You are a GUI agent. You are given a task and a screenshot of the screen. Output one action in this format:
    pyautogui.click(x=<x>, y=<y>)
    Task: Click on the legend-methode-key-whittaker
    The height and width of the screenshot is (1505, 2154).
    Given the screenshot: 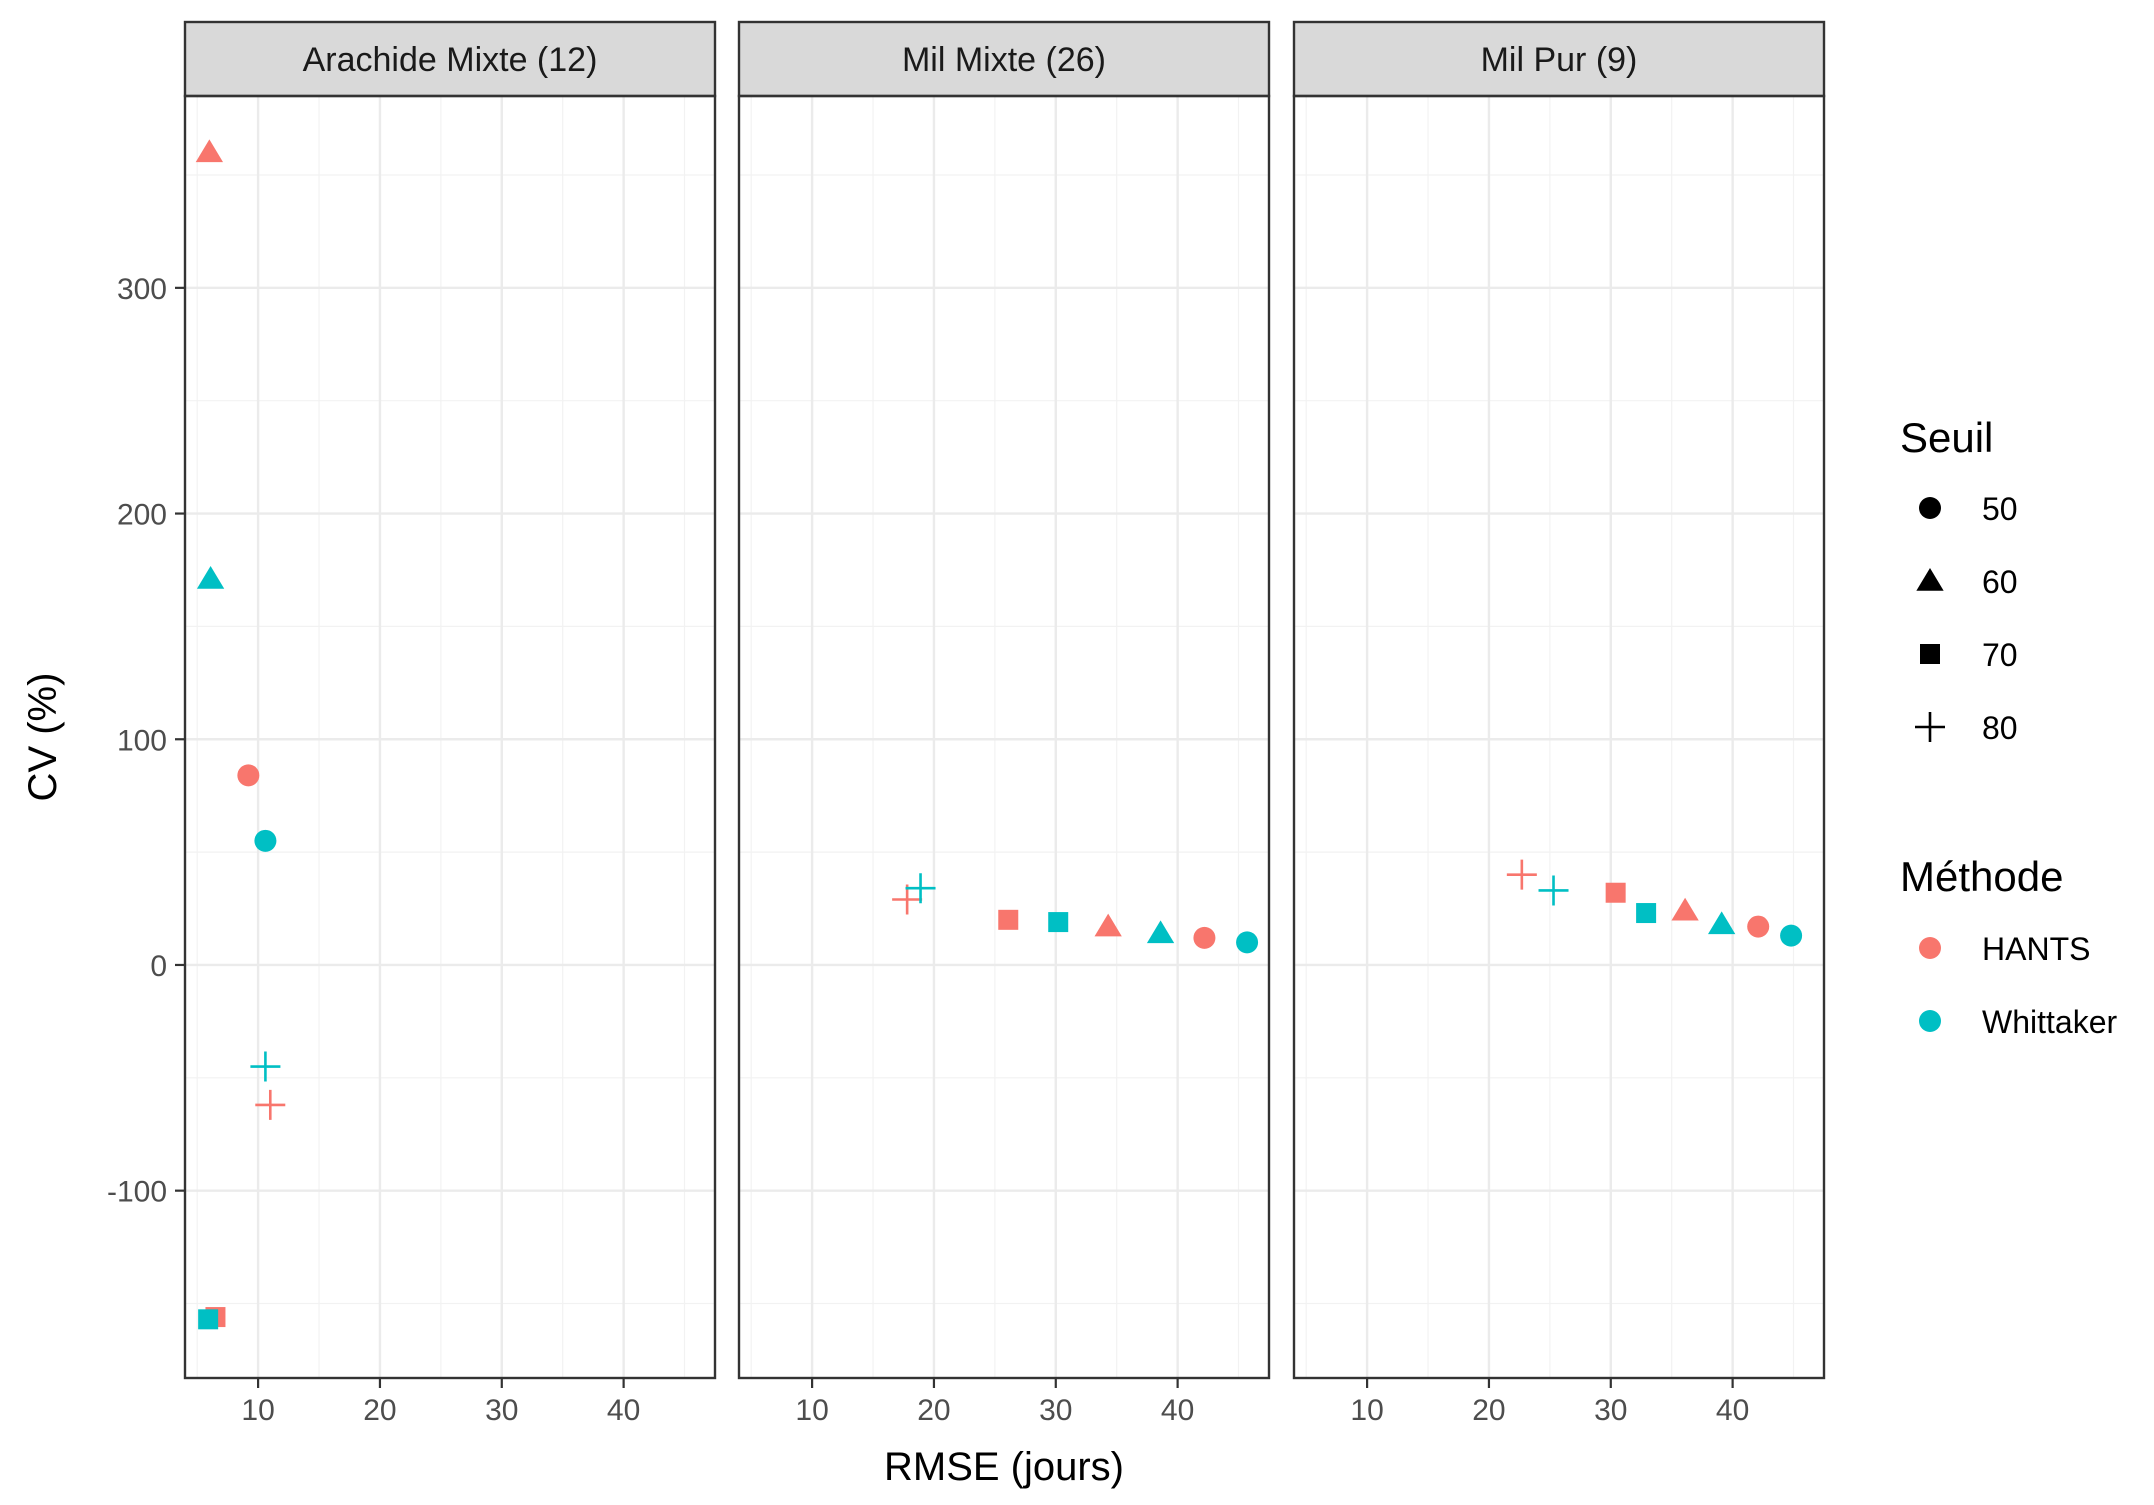 What is the action you would take?
    pyautogui.click(x=1930, y=1021)
    